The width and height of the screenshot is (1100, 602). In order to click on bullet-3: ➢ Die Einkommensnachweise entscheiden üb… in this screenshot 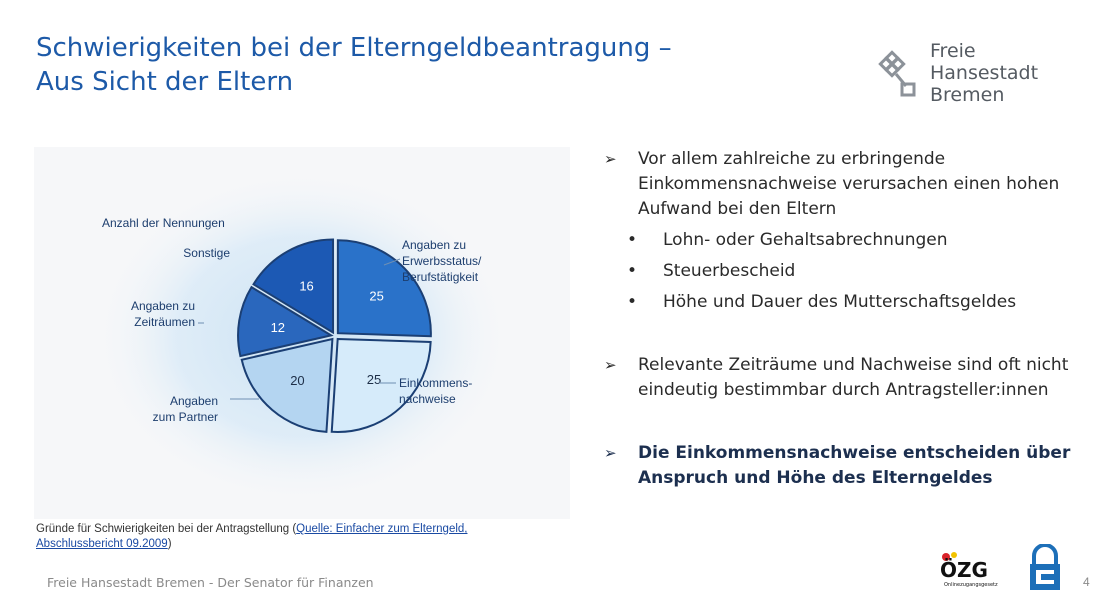, I will do `click(839, 466)`.